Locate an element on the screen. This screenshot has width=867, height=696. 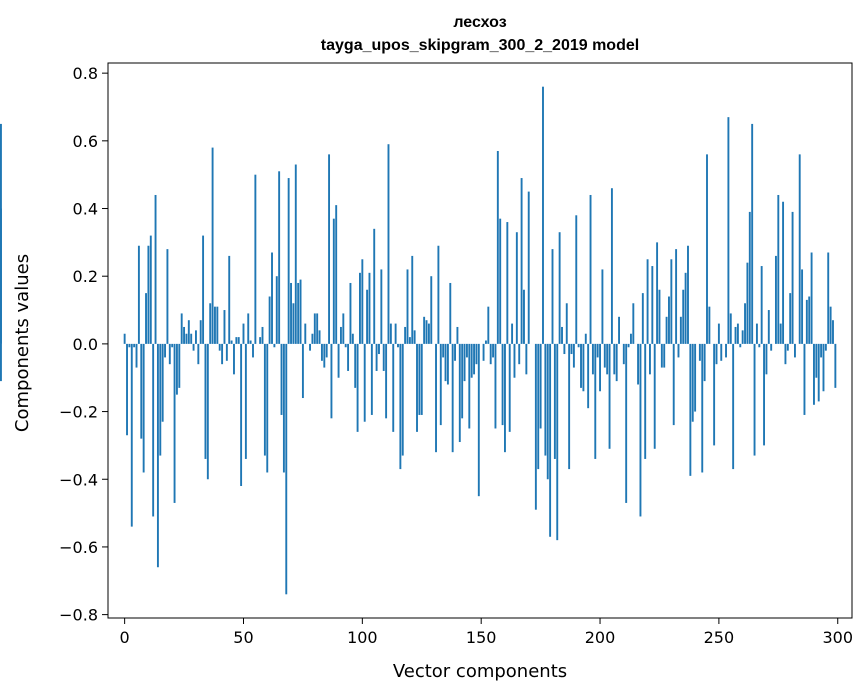
y-tick-label: −0.8 is located at coordinates (78, 615).